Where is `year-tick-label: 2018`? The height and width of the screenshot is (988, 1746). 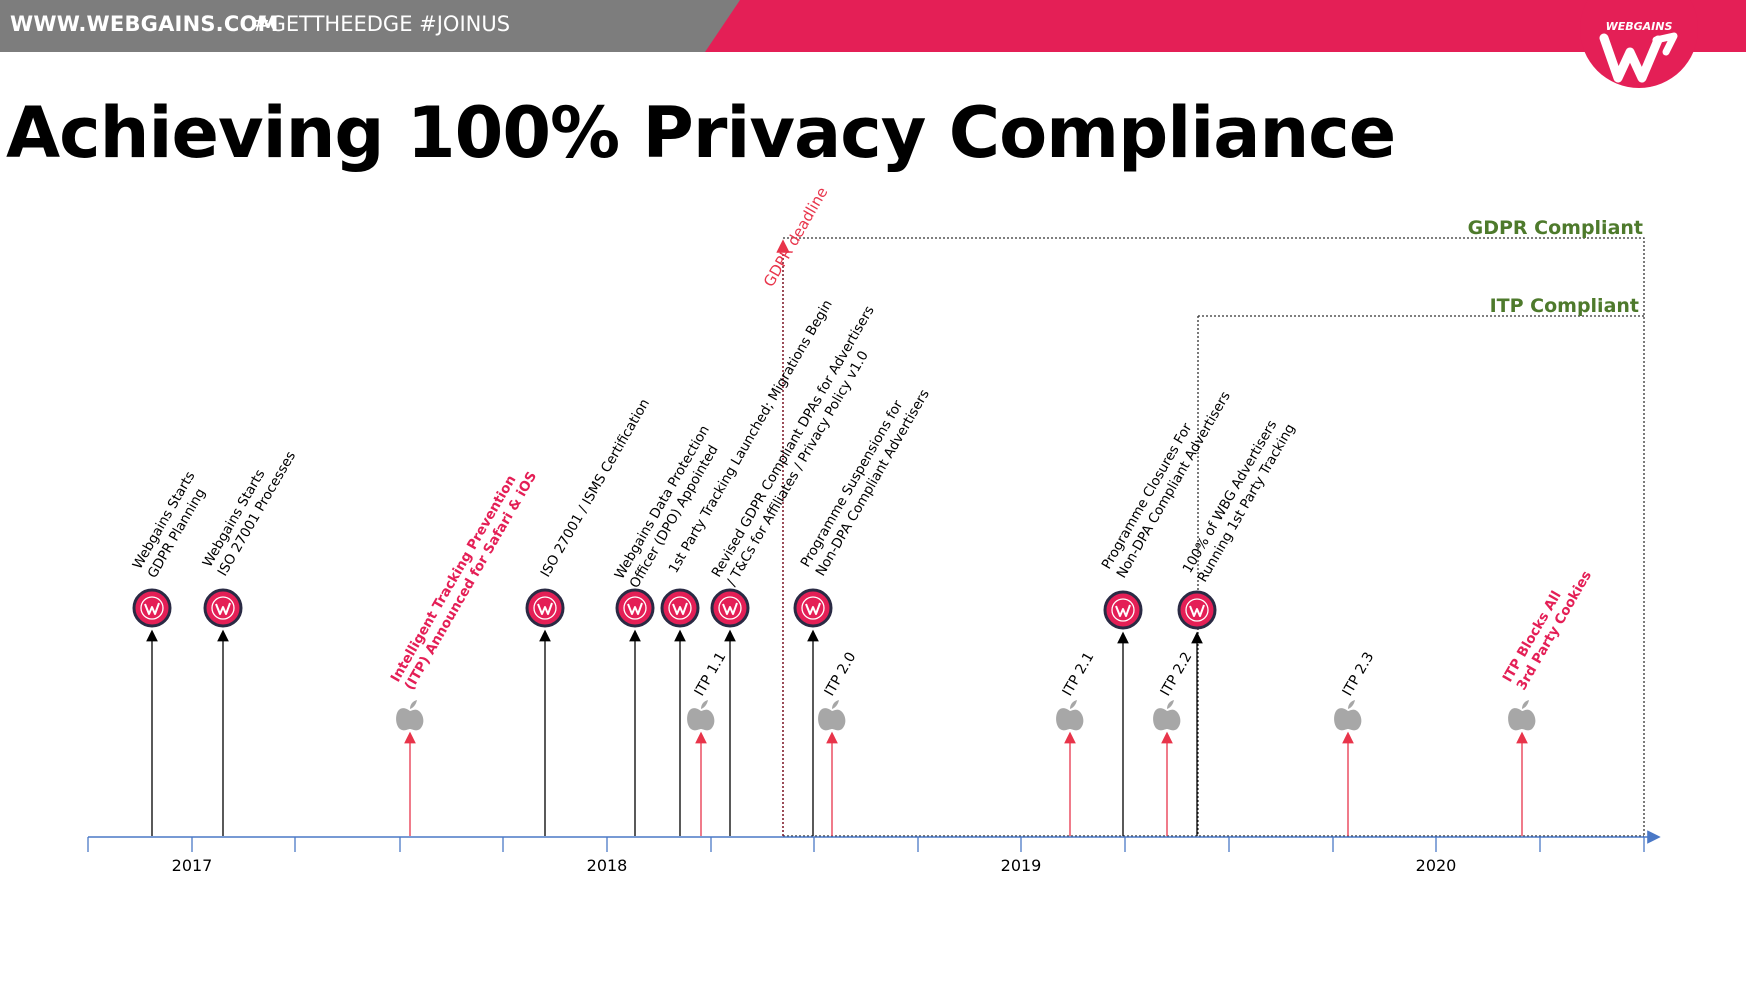 year-tick-label: 2018 is located at coordinates (607, 865).